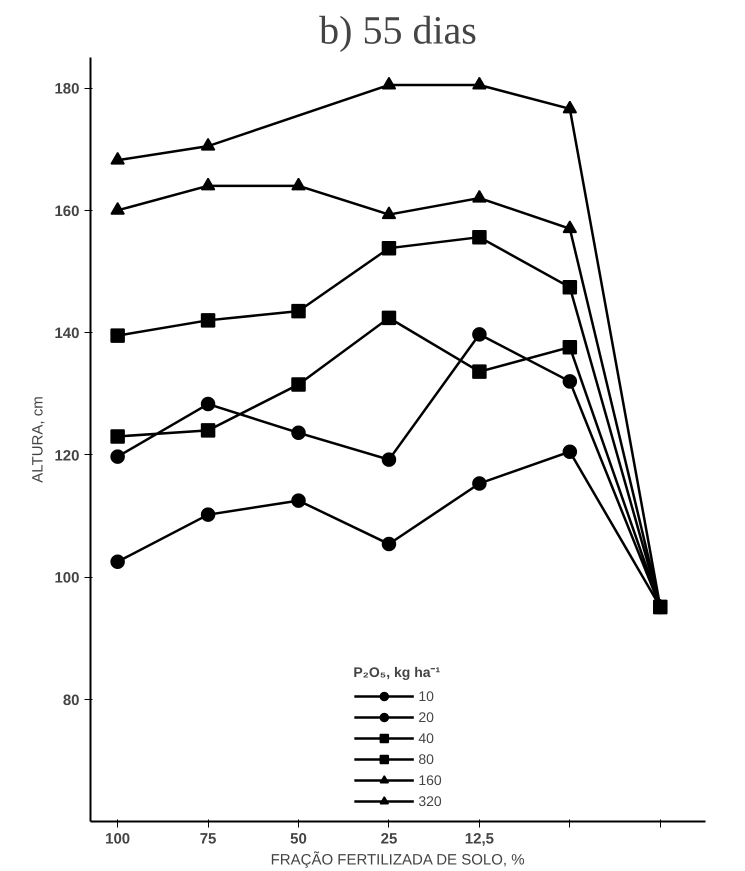  What do you see at coordinates (426, 738) in the screenshot?
I see `legend-label: 40` at bounding box center [426, 738].